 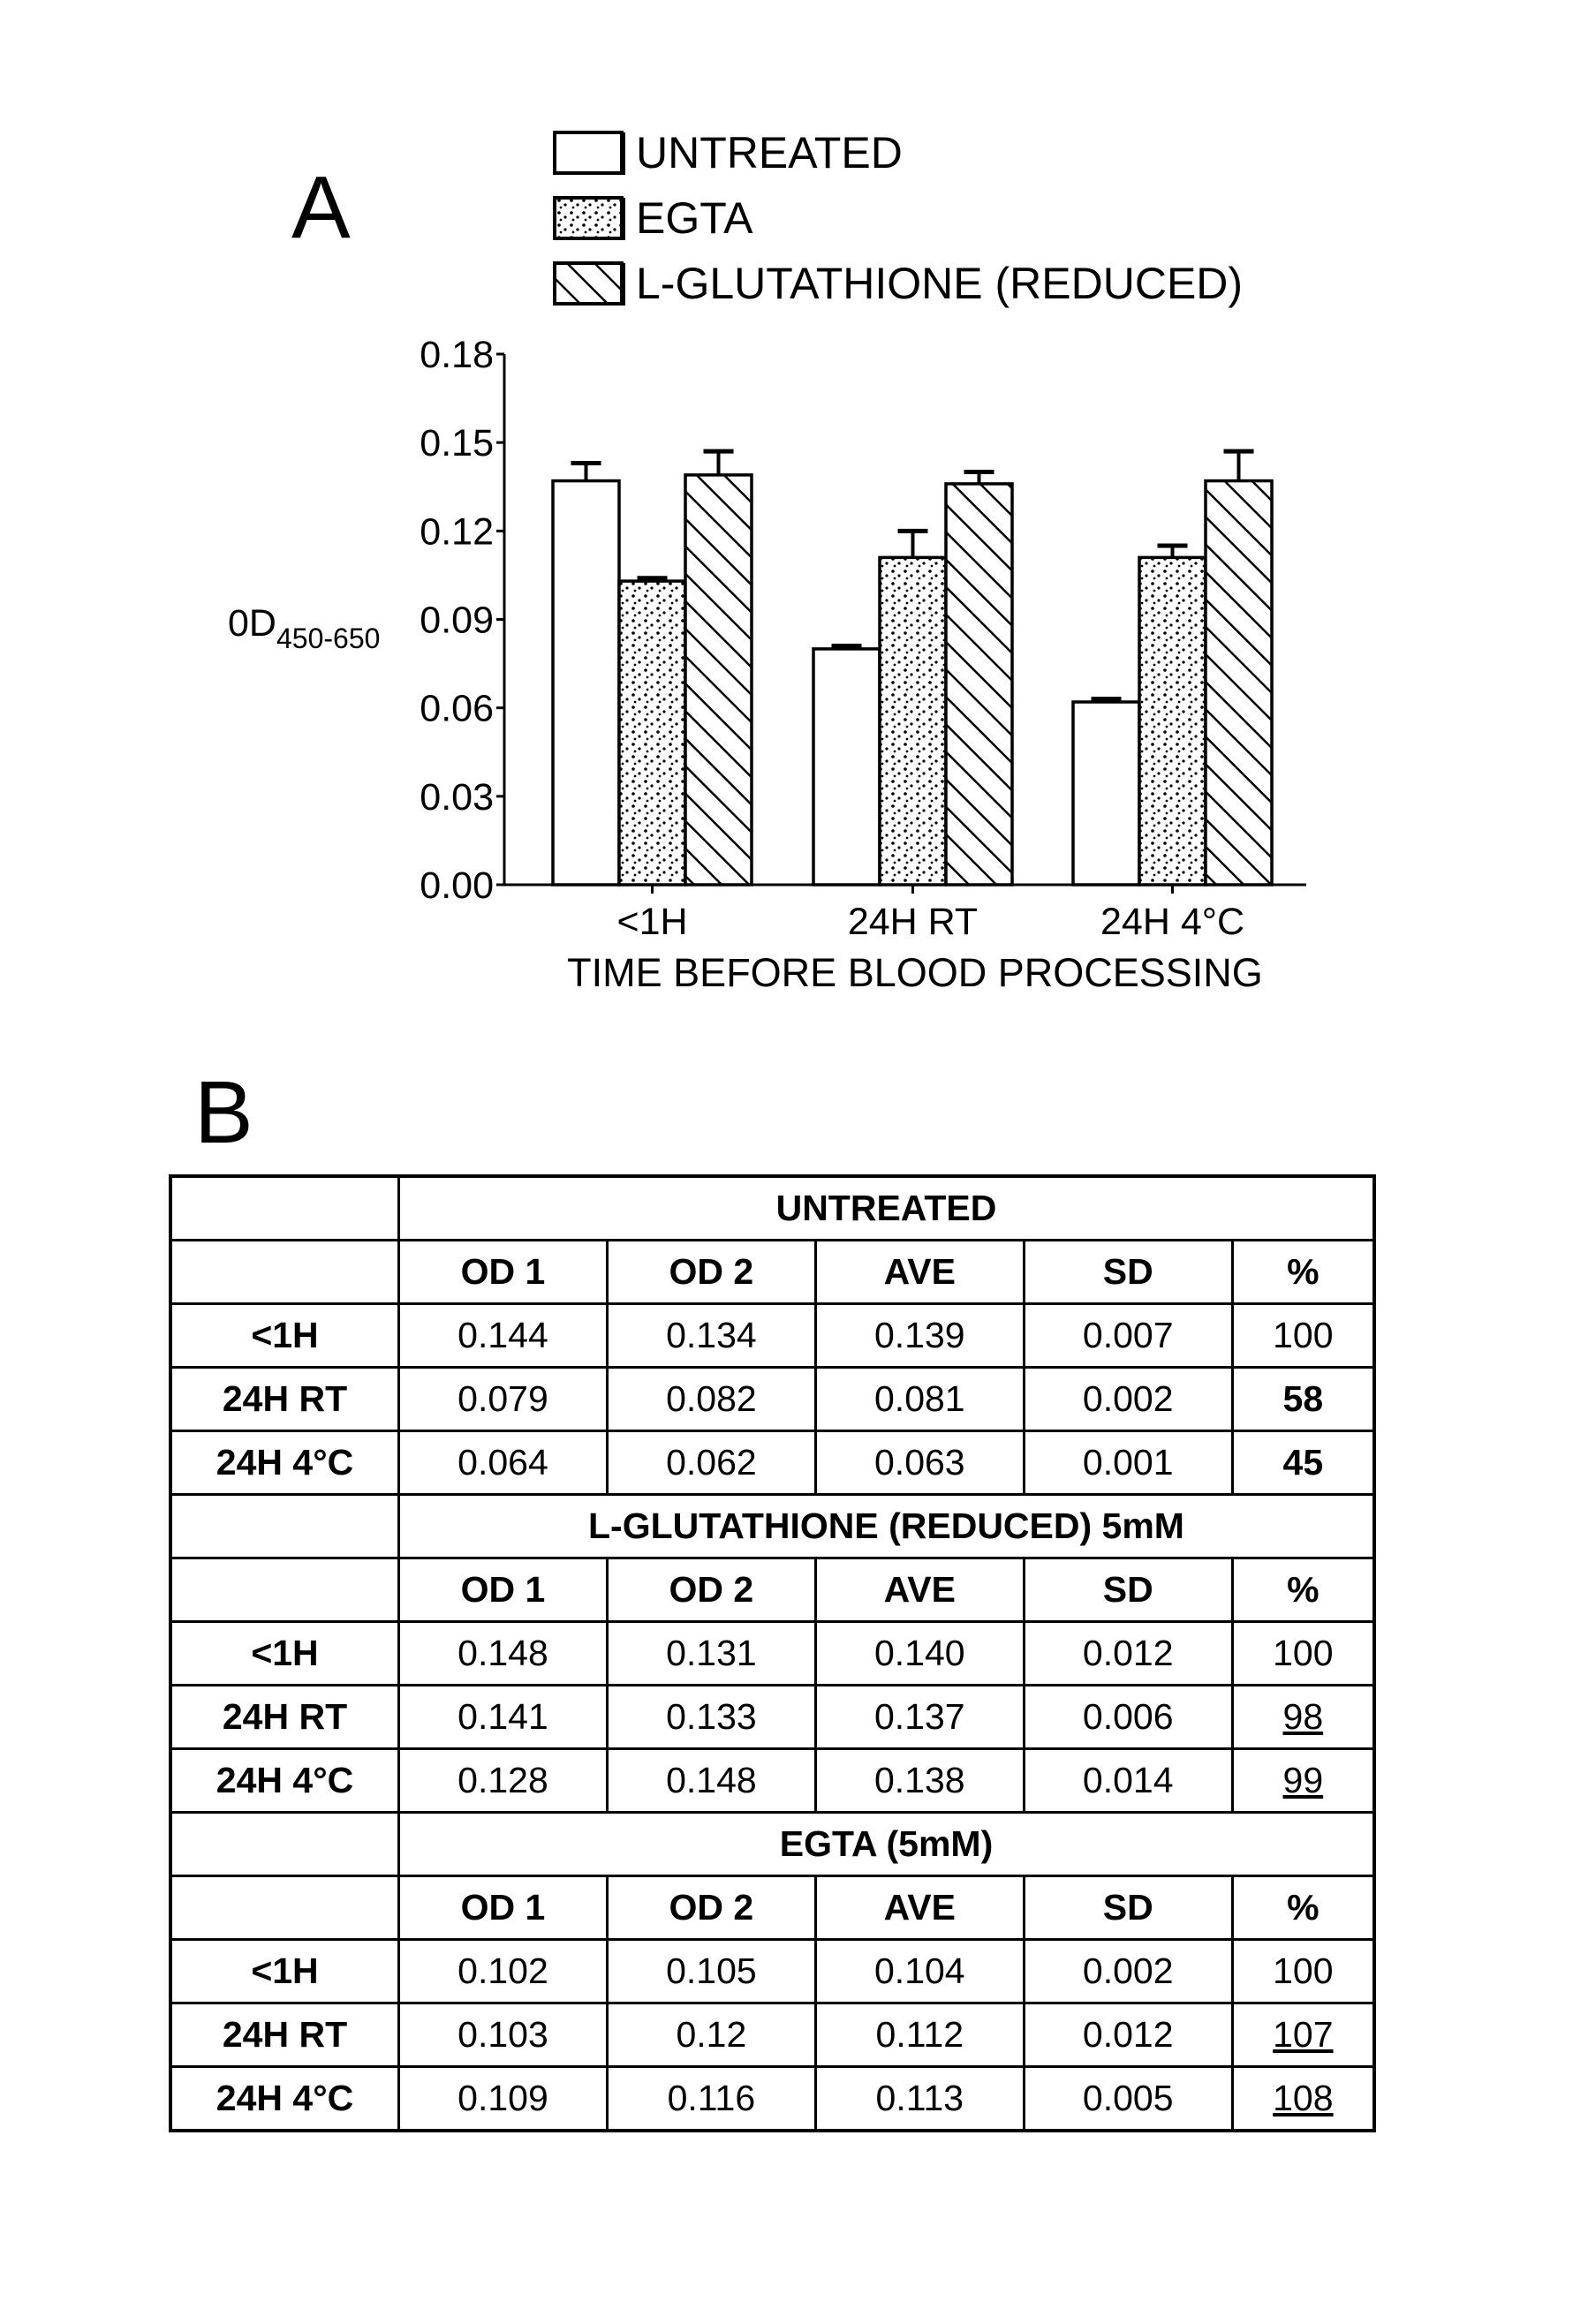 I want to click on table-cell-text: 0.082, so click(x=711, y=1399).